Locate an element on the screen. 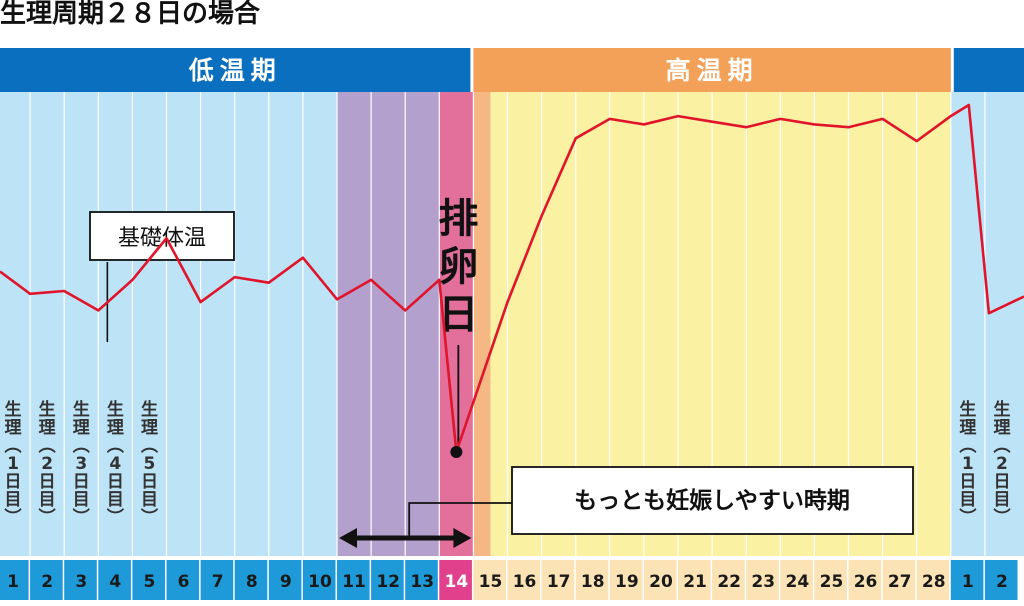  day-tick-label: 20 is located at coordinates (661, 582).